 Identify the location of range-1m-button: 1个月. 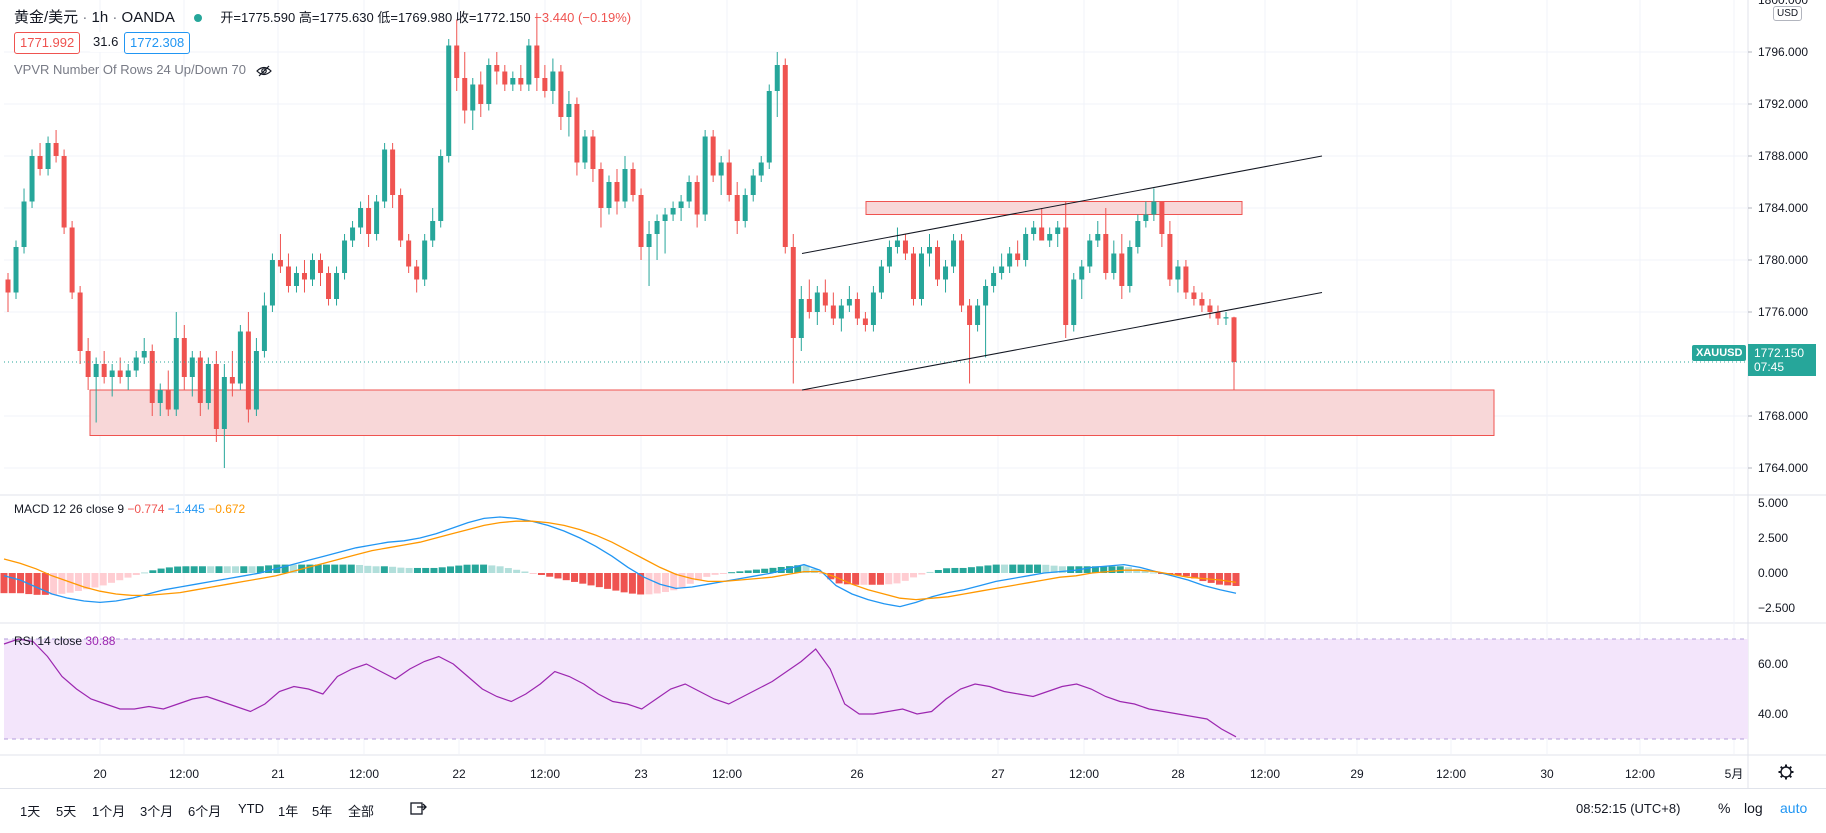
(109, 811).